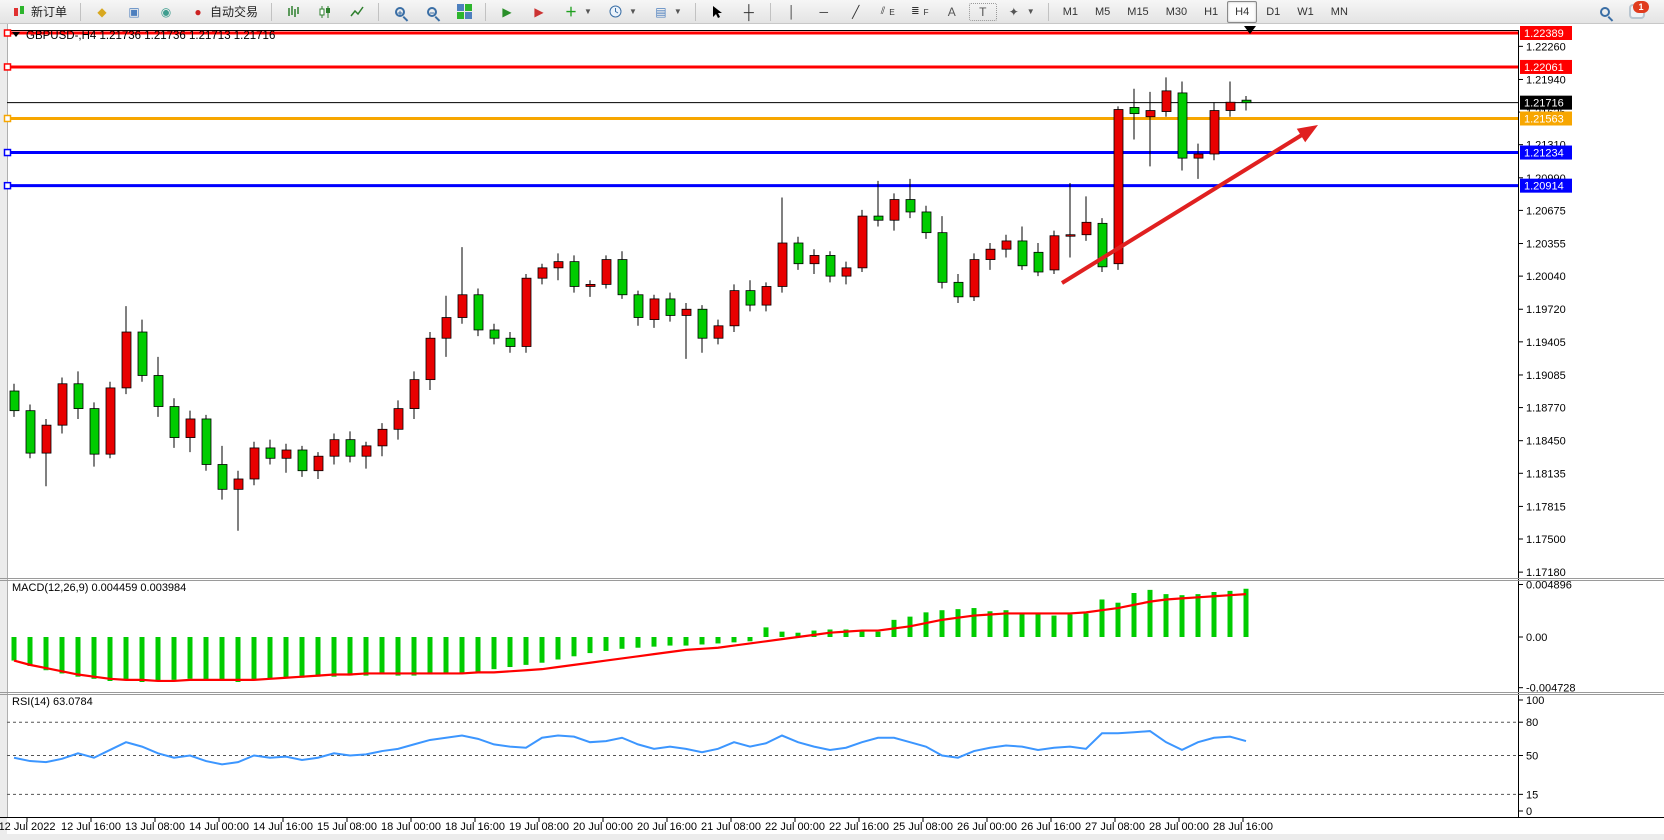 The image size is (1664, 840). I want to click on timeframe-group: M1 M5 M15 M30 H1 H4 D1 W1 MN, so click(1205, 11).